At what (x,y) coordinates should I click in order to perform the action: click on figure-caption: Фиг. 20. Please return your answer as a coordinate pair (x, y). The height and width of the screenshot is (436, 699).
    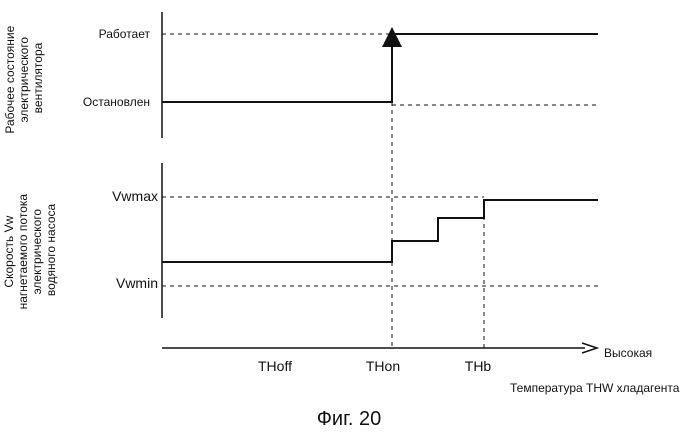
    Looking at the image, I should click on (349, 419).